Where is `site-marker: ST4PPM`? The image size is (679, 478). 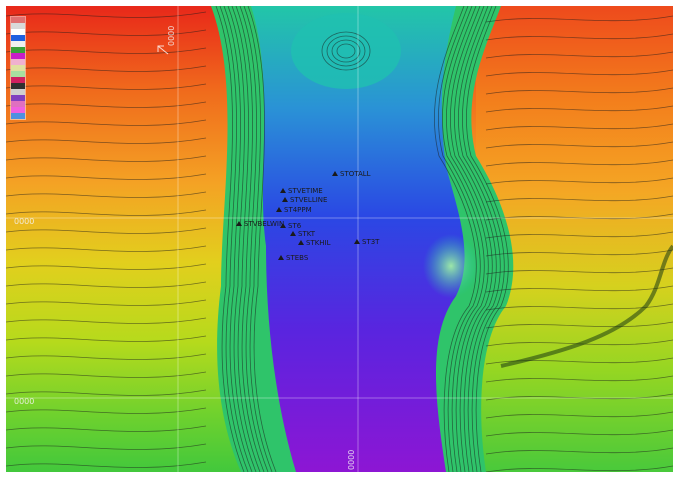
site-marker: ST4PPM is located at coordinates (294, 210).